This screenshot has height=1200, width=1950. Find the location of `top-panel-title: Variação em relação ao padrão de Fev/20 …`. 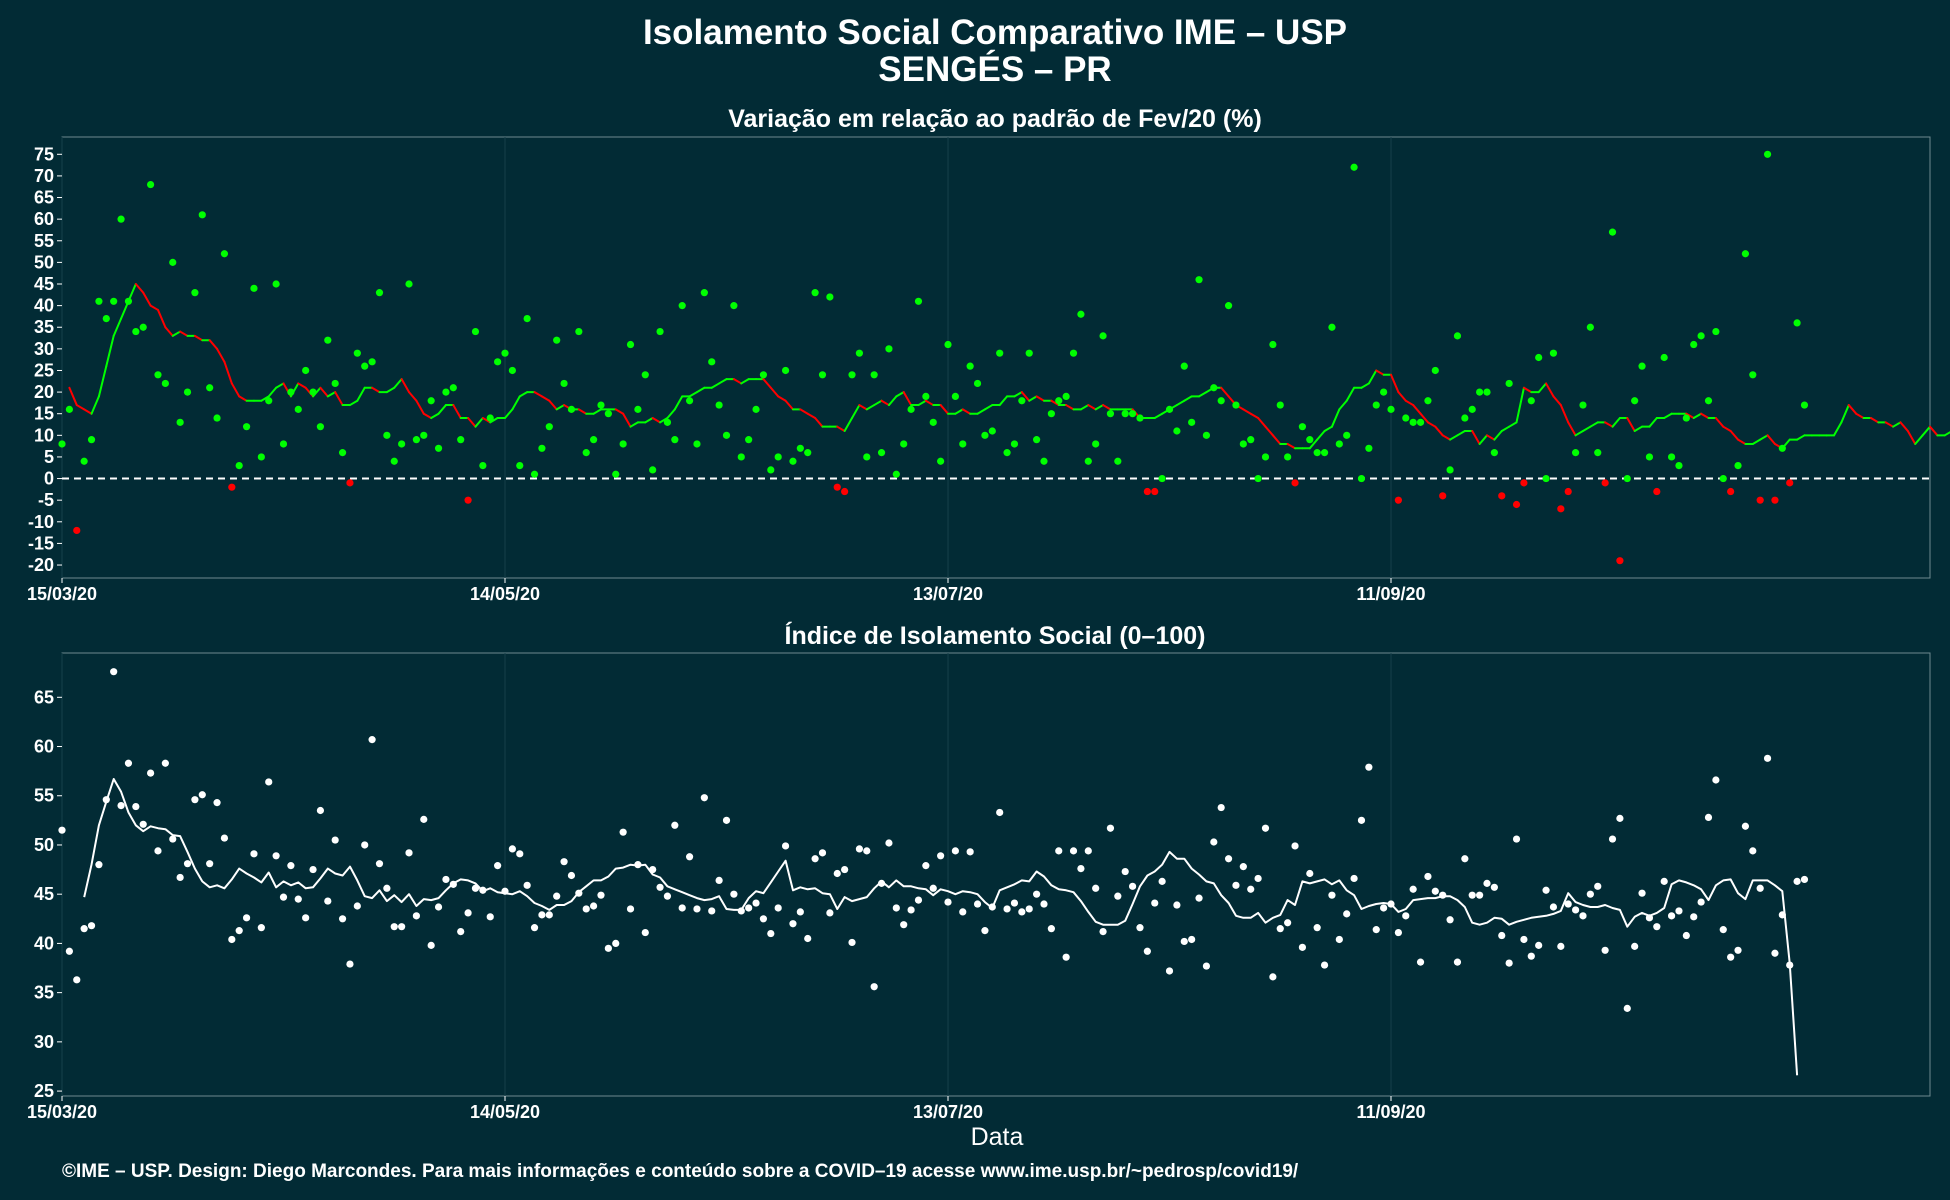

top-panel-title: Variação em relação ao padrão de Fev/20 … is located at coordinates (995, 119).